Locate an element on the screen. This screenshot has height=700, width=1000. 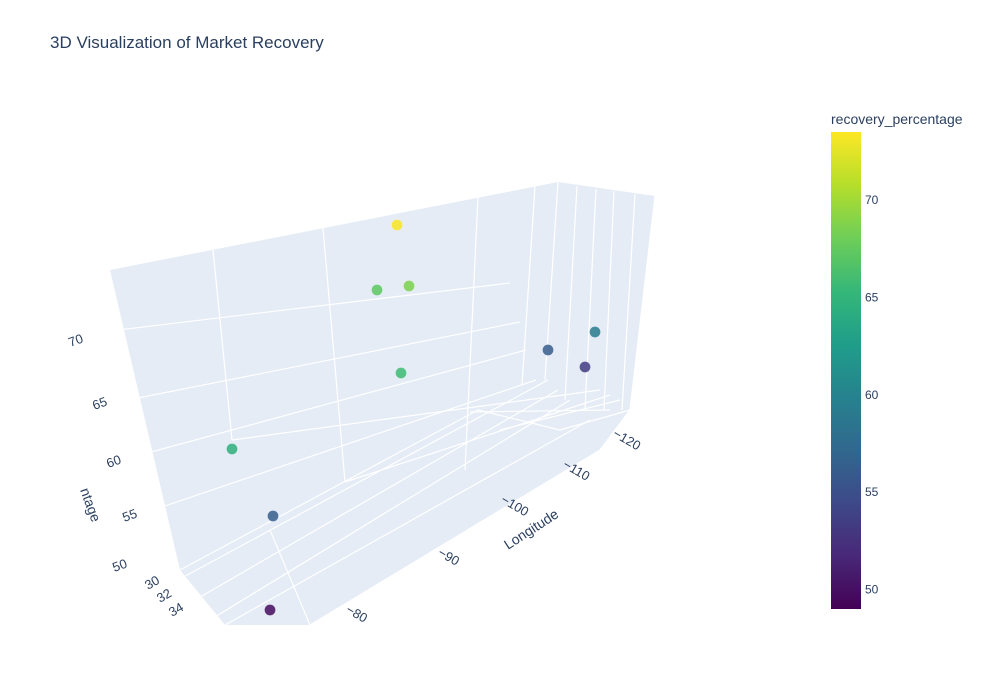
colorbar-tick-label: 60 is located at coordinates (872, 395).